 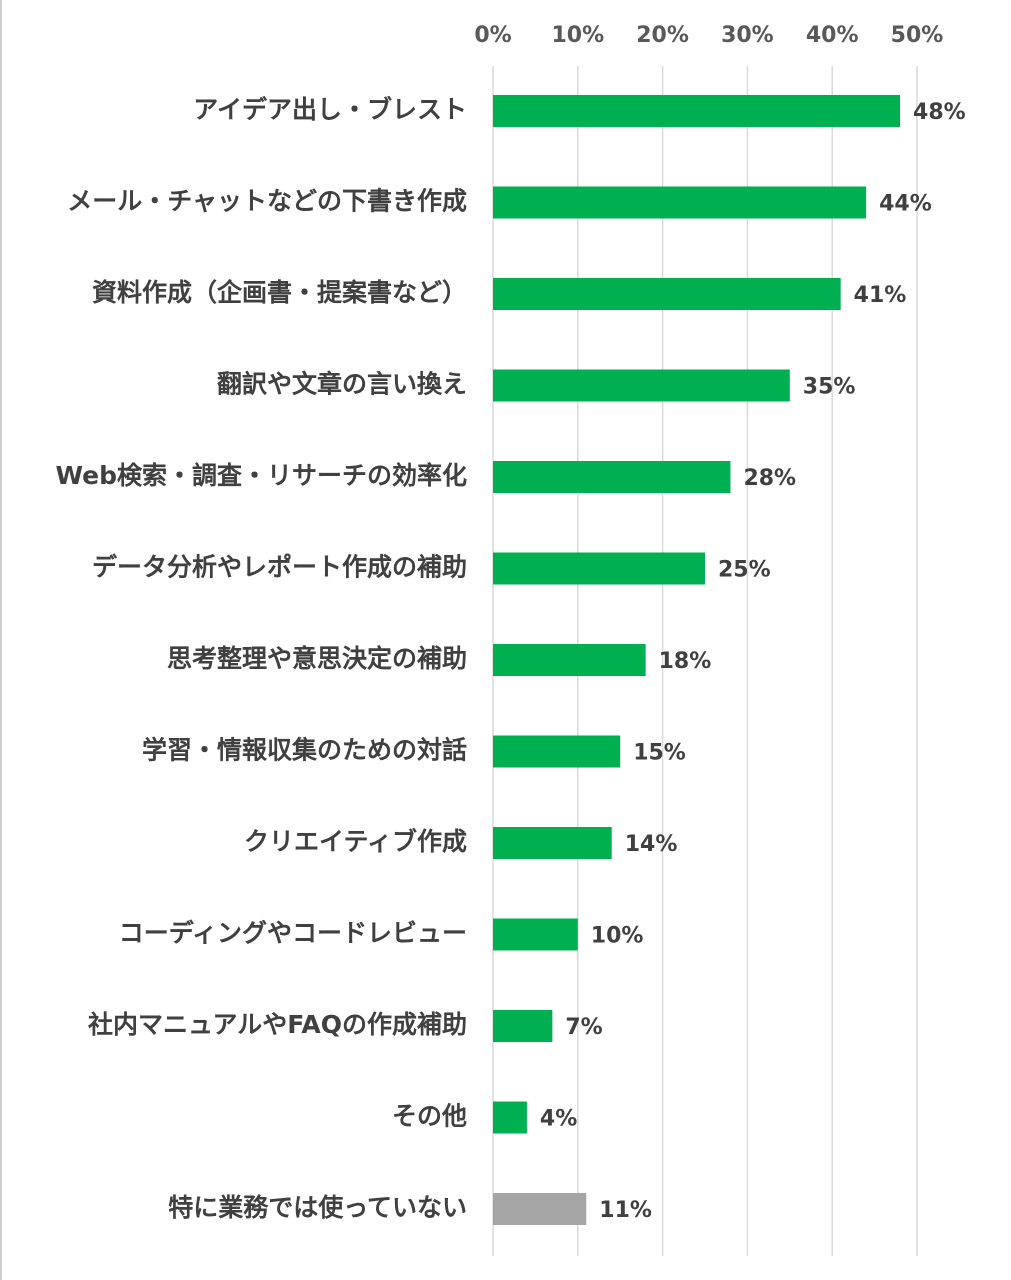 I want to click on value-label: 28%, so click(x=769, y=478).